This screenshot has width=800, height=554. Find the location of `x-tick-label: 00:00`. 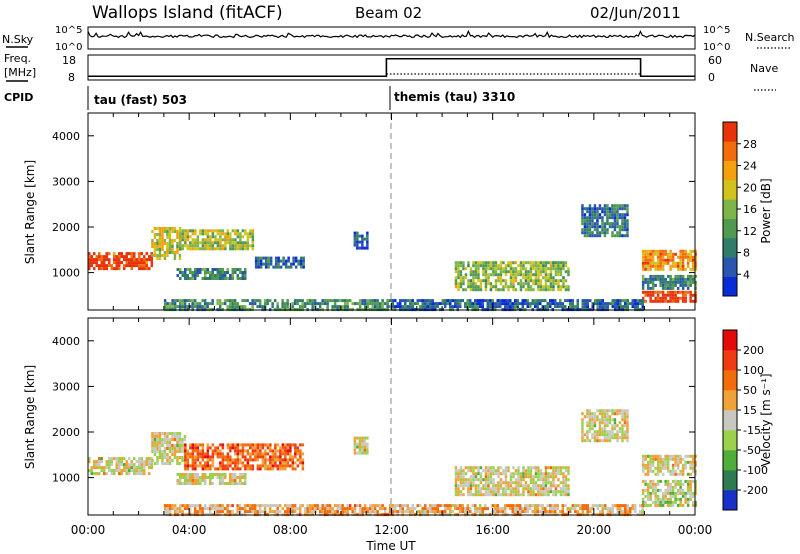

x-tick-label: 00:00 is located at coordinates (88, 530).